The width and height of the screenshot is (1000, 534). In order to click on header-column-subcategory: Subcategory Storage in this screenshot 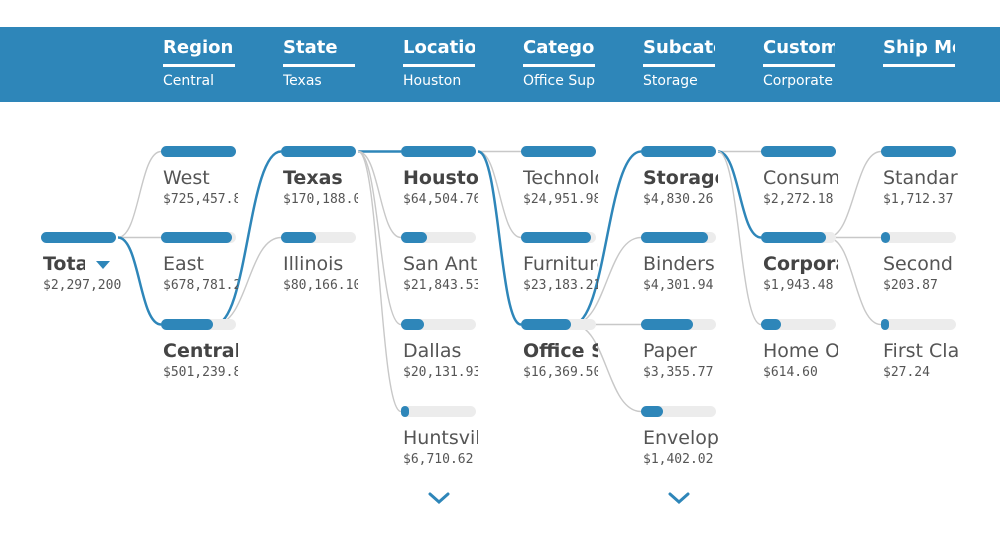, I will do `click(679, 63)`.